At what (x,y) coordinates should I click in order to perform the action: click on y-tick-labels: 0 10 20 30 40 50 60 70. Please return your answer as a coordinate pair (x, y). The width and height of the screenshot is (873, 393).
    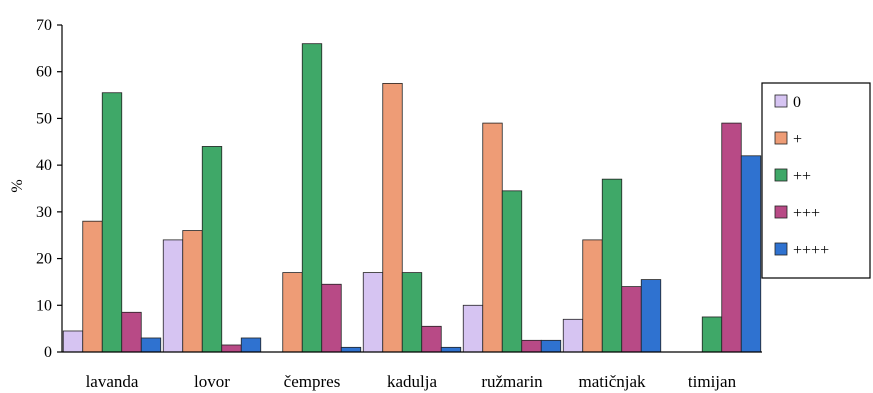
    Looking at the image, I should click on (44, 189).